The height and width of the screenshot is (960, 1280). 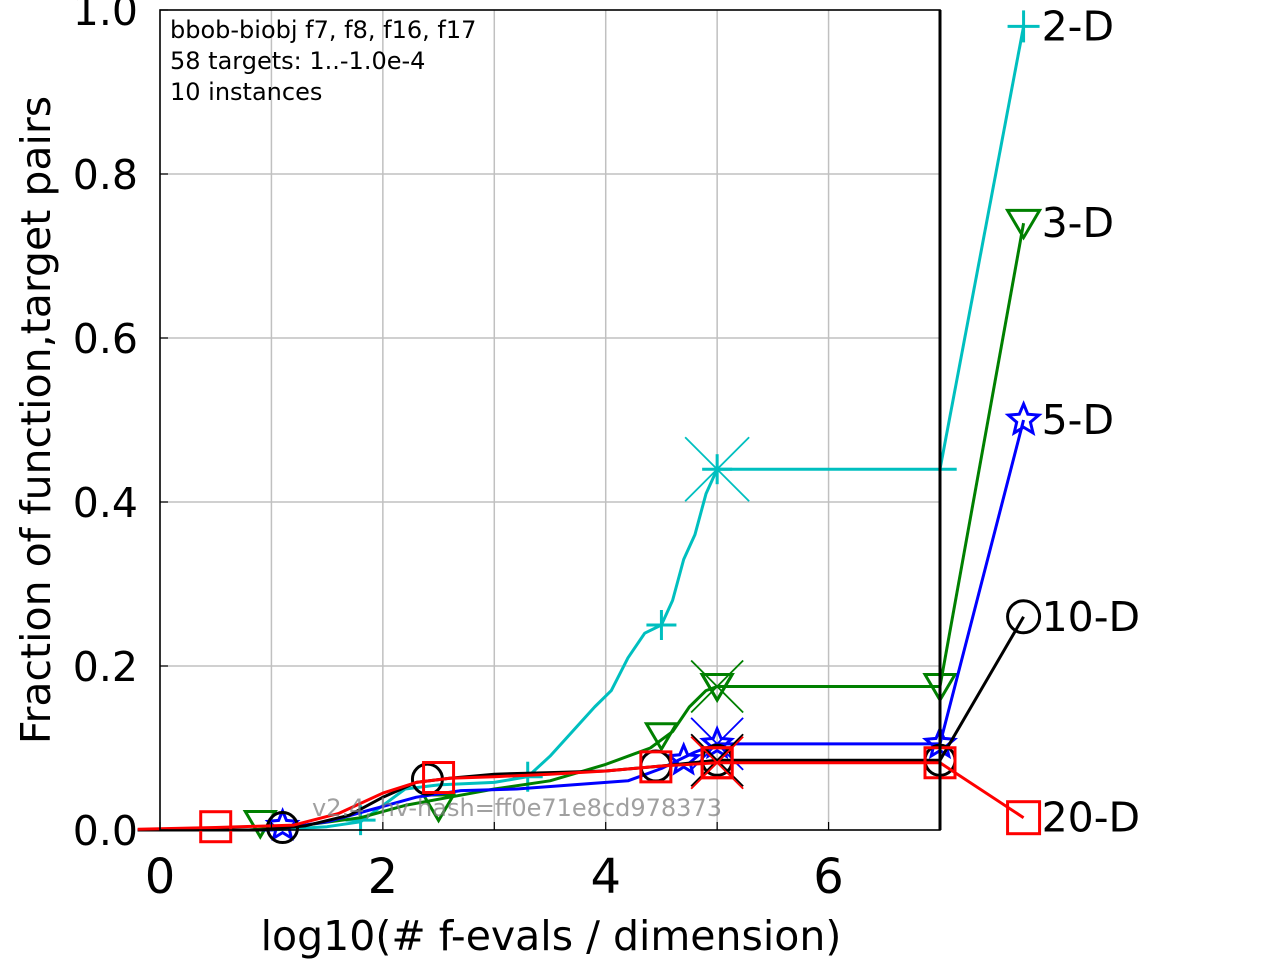 What do you see at coordinates (605, 877) in the screenshot?
I see `x-tick-label: 4` at bounding box center [605, 877].